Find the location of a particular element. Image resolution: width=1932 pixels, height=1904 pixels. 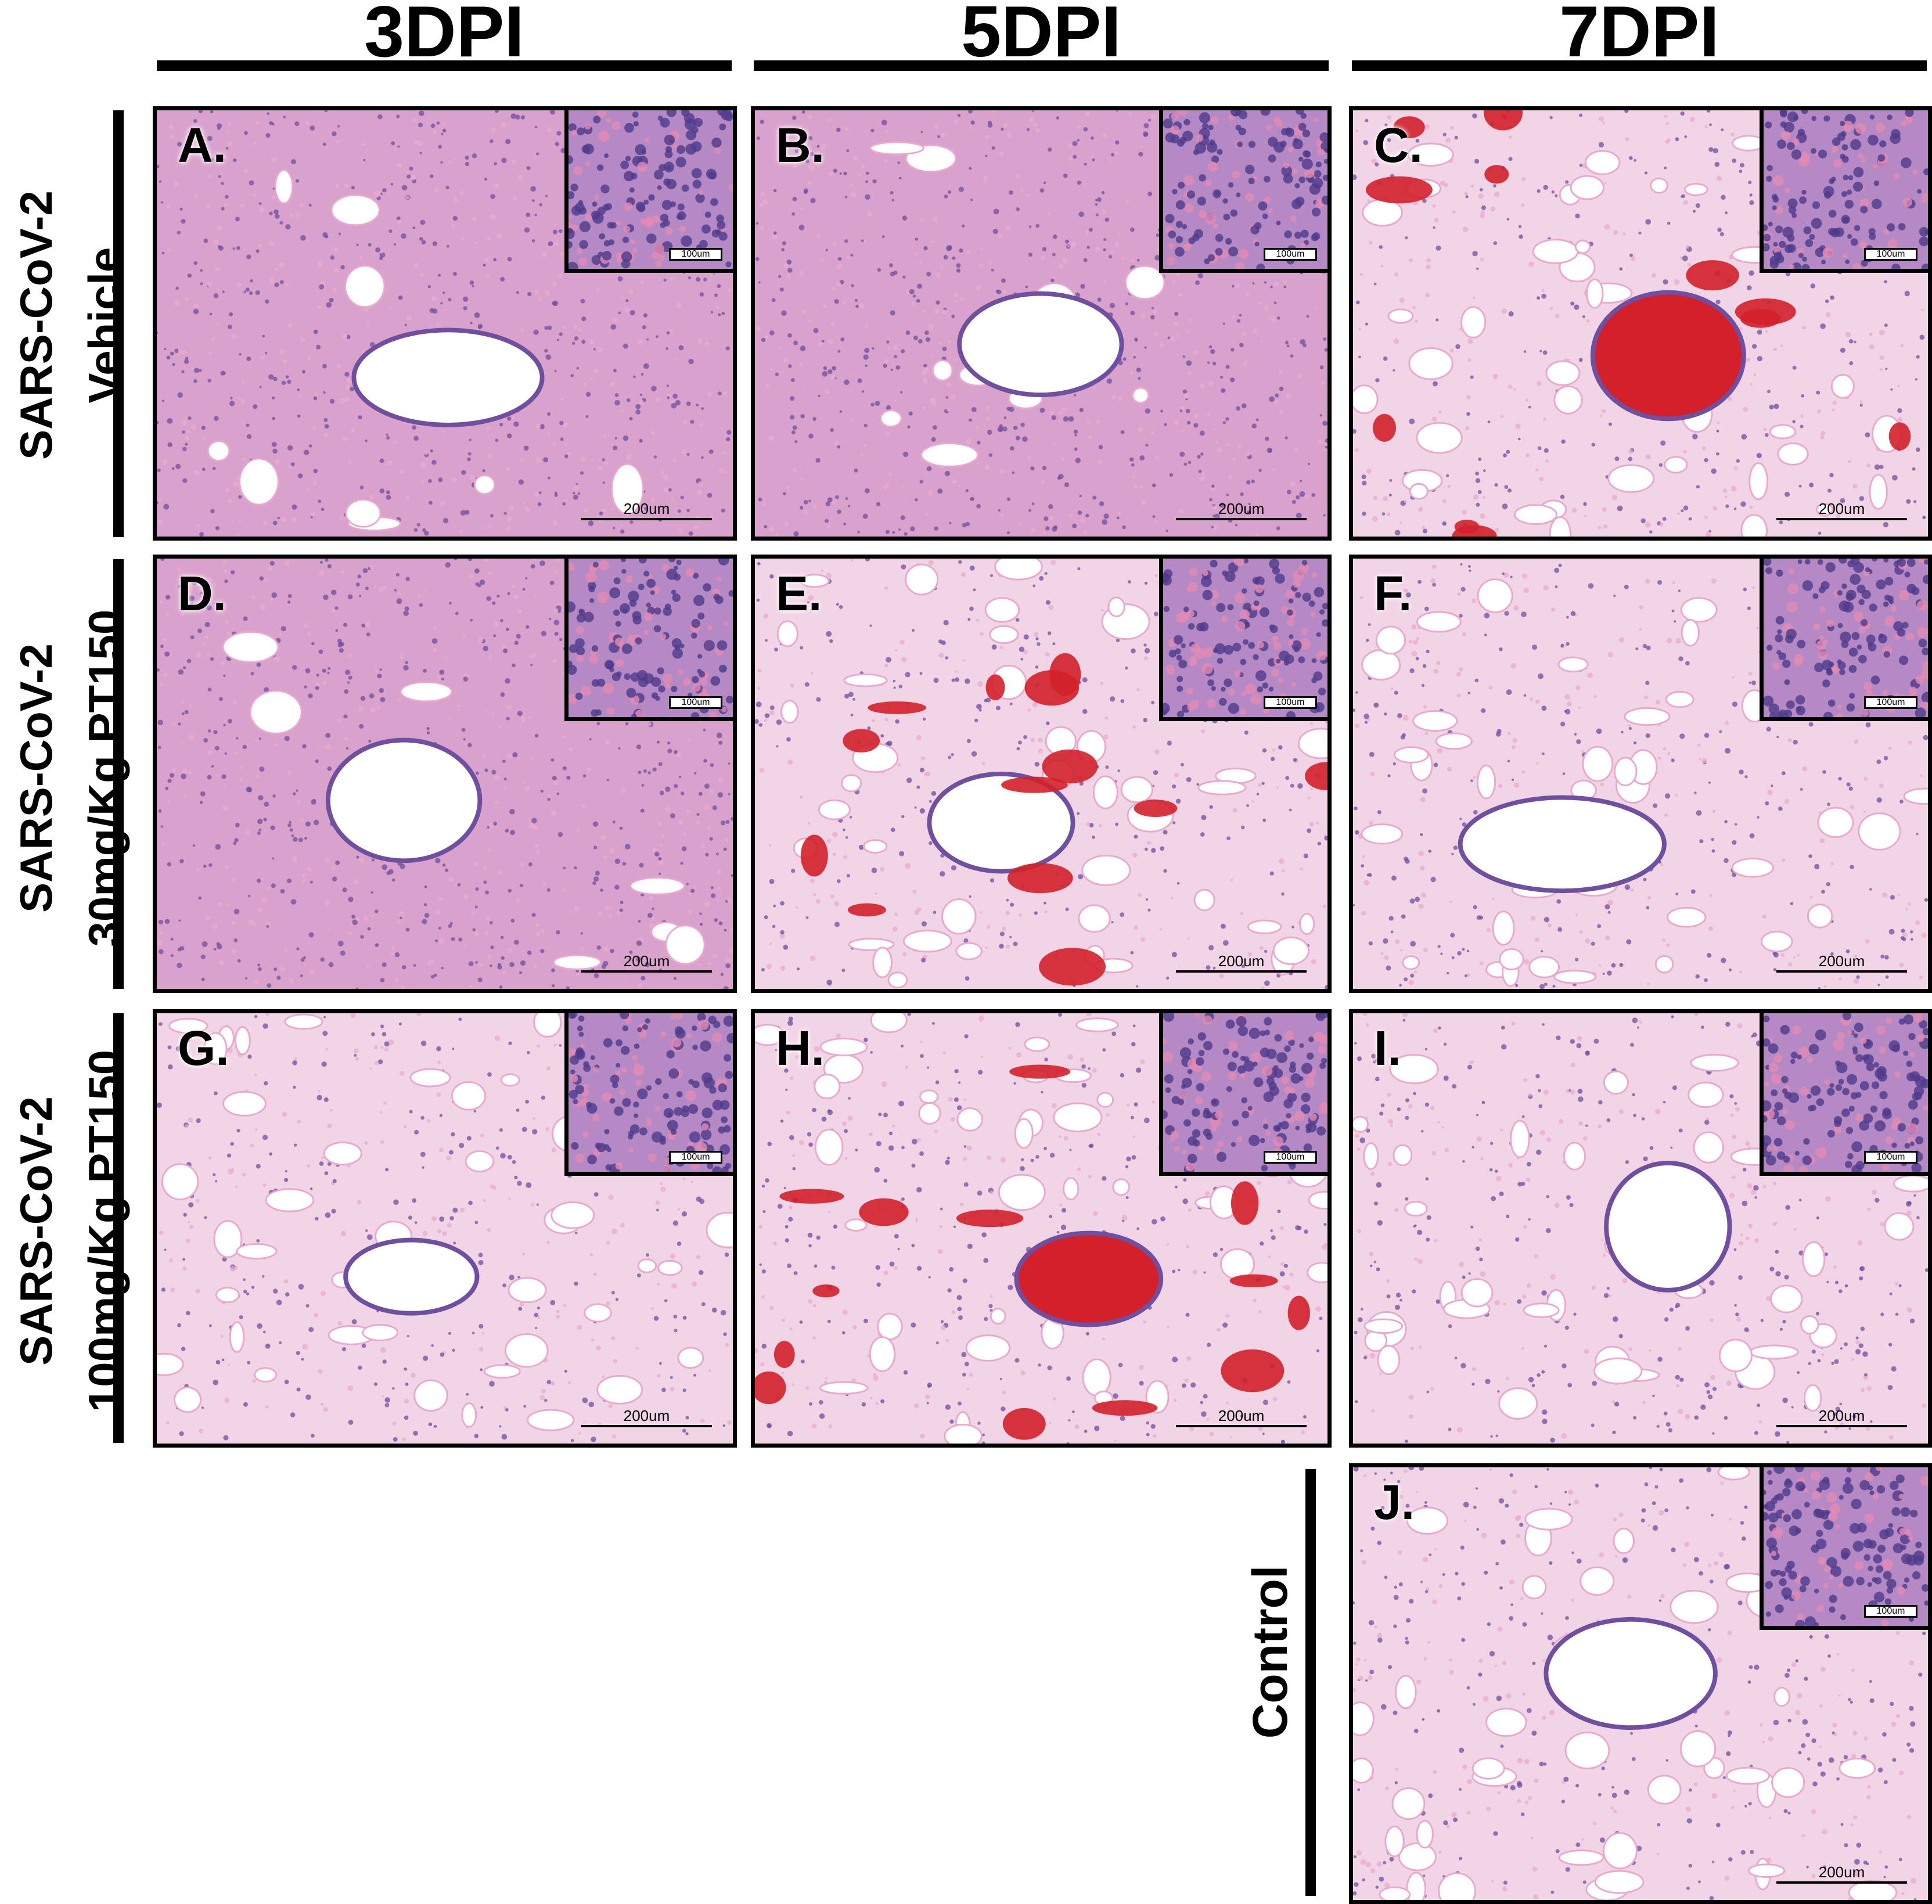

scale-bar-label-e: 200um is located at coordinates (1241, 961).